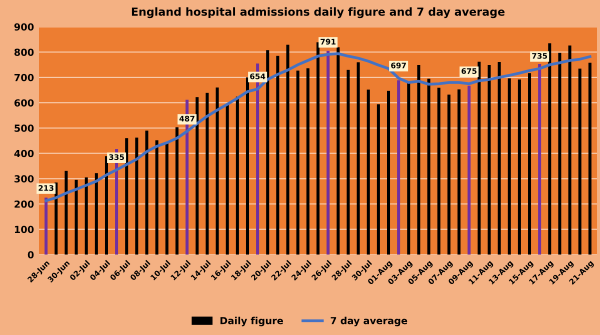 This screenshot has height=335, width=600. What do you see at coordinates (369, 321) in the screenshot?
I see `legend-label: 7 day average` at bounding box center [369, 321].